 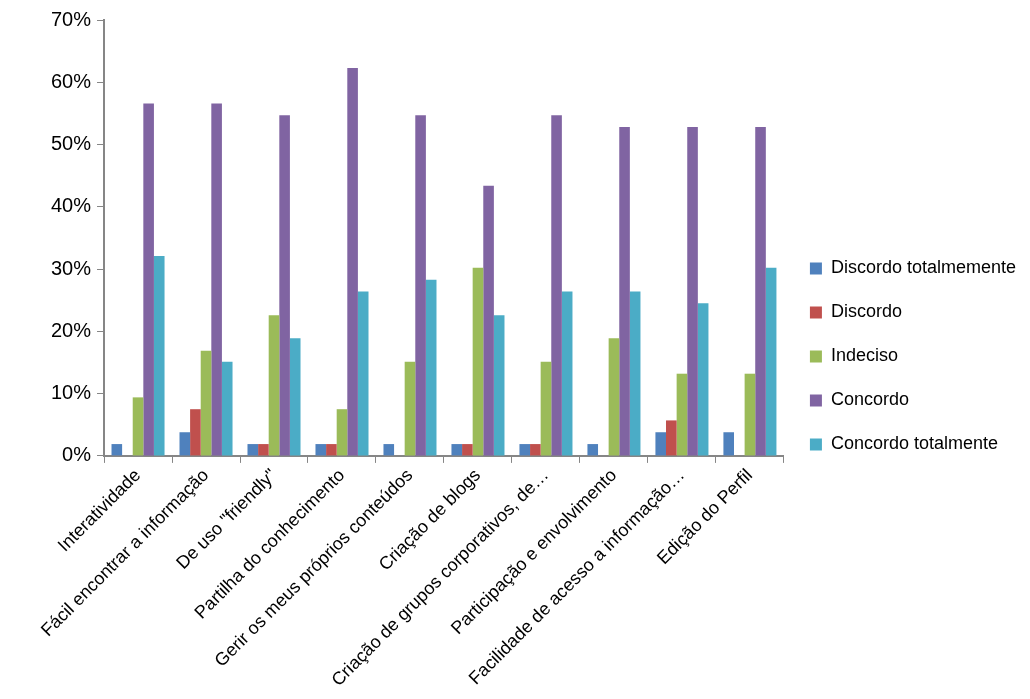 I want to click on y-tick-label: 30%, so click(x=71, y=267).